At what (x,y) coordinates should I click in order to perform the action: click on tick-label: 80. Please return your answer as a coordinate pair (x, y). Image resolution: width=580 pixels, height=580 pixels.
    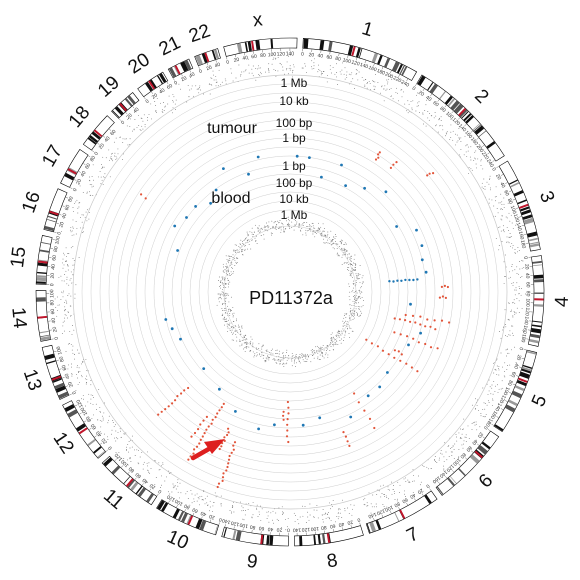
    Looking at the image, I should click on (71, 199).